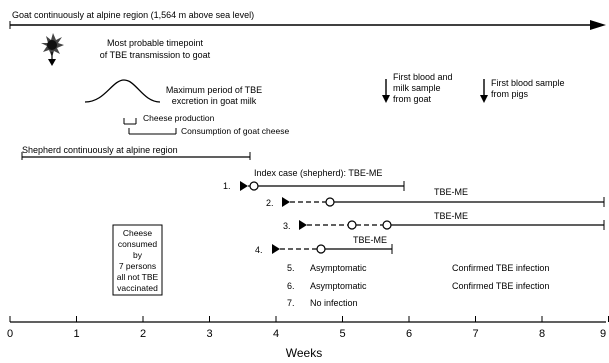  Describe the element at coordinates (76, 334) in the screenshot. I see `axis-tick-label-1: 1` at that location.